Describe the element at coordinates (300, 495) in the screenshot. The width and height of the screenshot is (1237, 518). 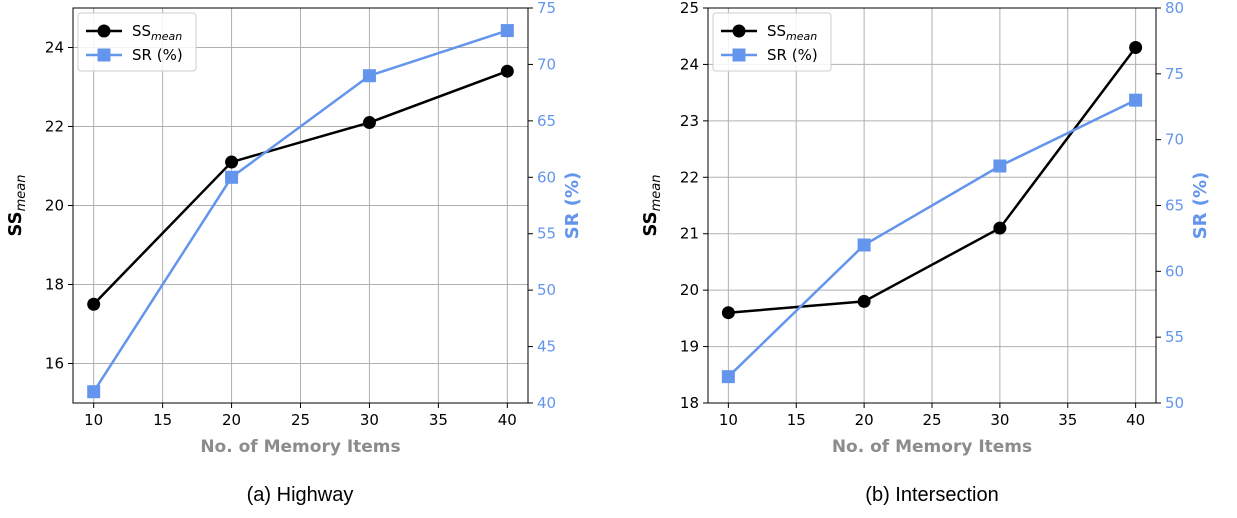
I see `chart-caption: (a) Highway` at that location.